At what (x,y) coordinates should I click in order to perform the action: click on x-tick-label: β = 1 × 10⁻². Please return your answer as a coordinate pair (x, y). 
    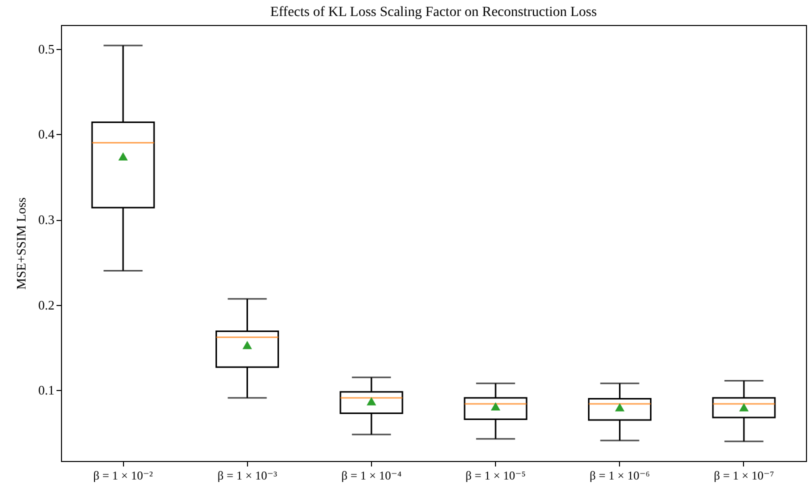
    Looking at the image, I should click on (123, 475).